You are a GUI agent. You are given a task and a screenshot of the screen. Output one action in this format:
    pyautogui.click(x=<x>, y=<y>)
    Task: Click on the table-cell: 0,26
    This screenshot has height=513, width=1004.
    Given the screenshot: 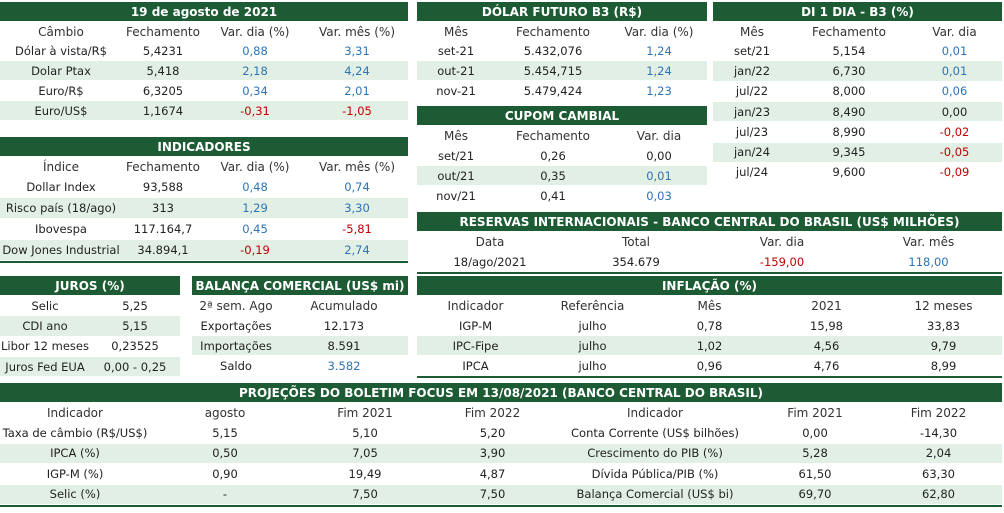 What is the action you would take?
    pyautogui.click(x=553, y=155)
    